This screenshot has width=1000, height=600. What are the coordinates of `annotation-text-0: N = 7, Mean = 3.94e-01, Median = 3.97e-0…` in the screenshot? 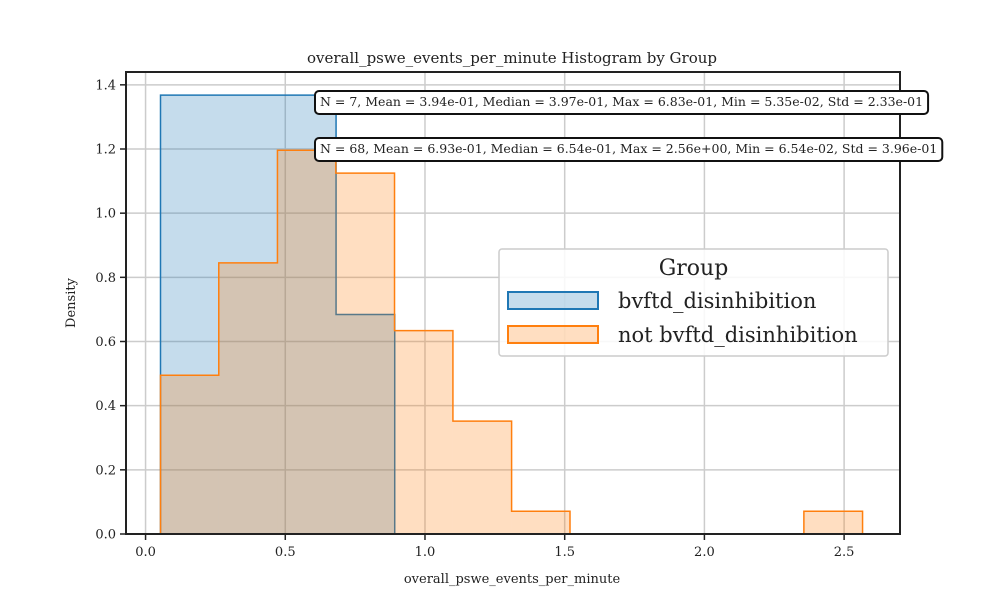 It's located at (621, 101).